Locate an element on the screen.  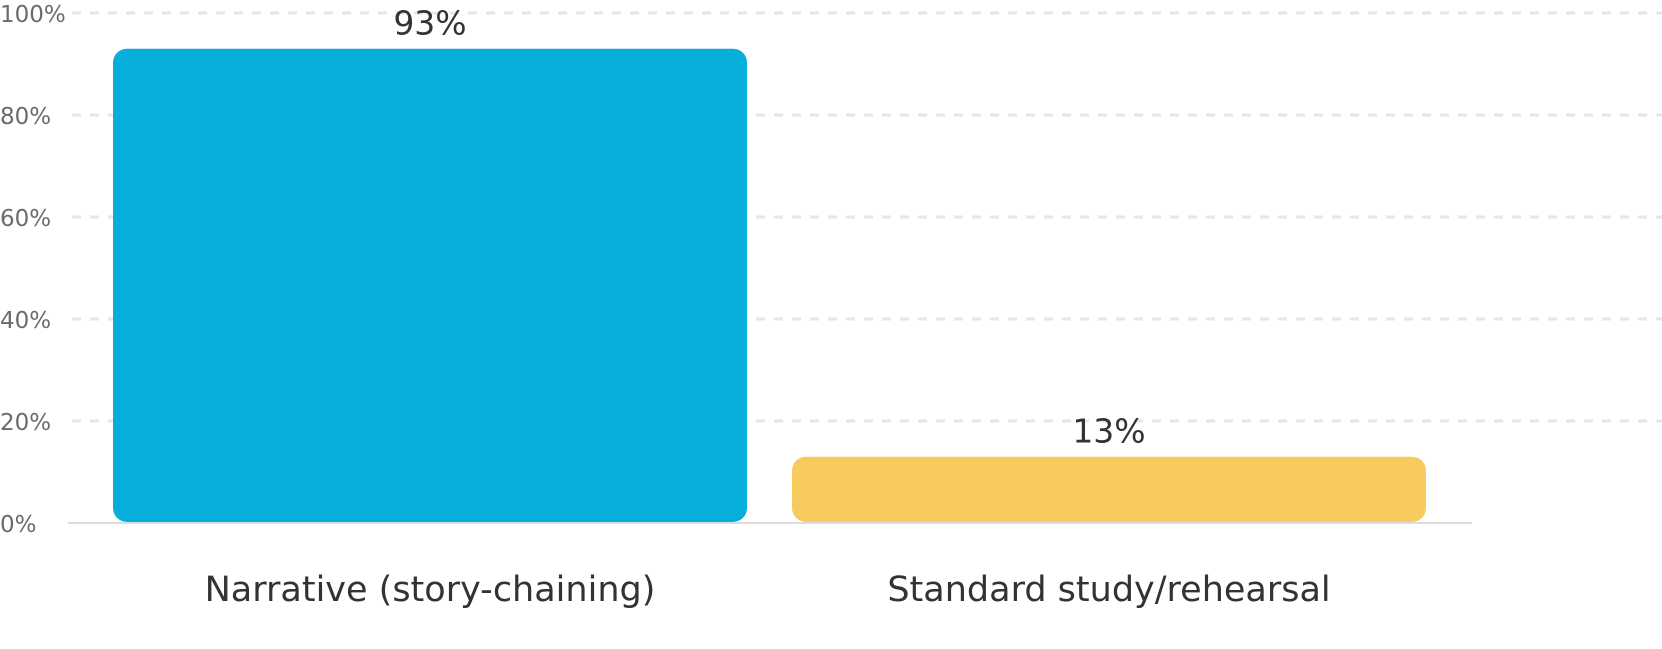
y-tick-label: 20% is located at coordinates (25, 423).